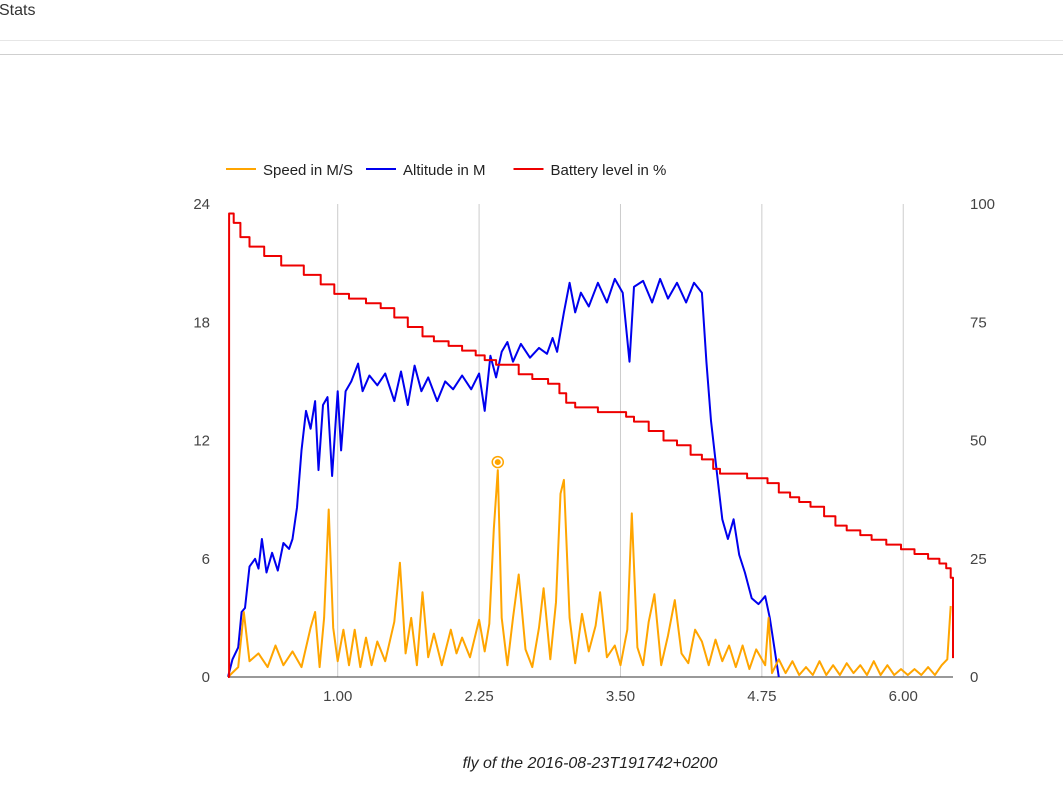 This screenshot has width=1063, height=787. Describe the element at coordinates (201, 322) in the screenshot. I see `left-axis-tick-label: 18` at that location.